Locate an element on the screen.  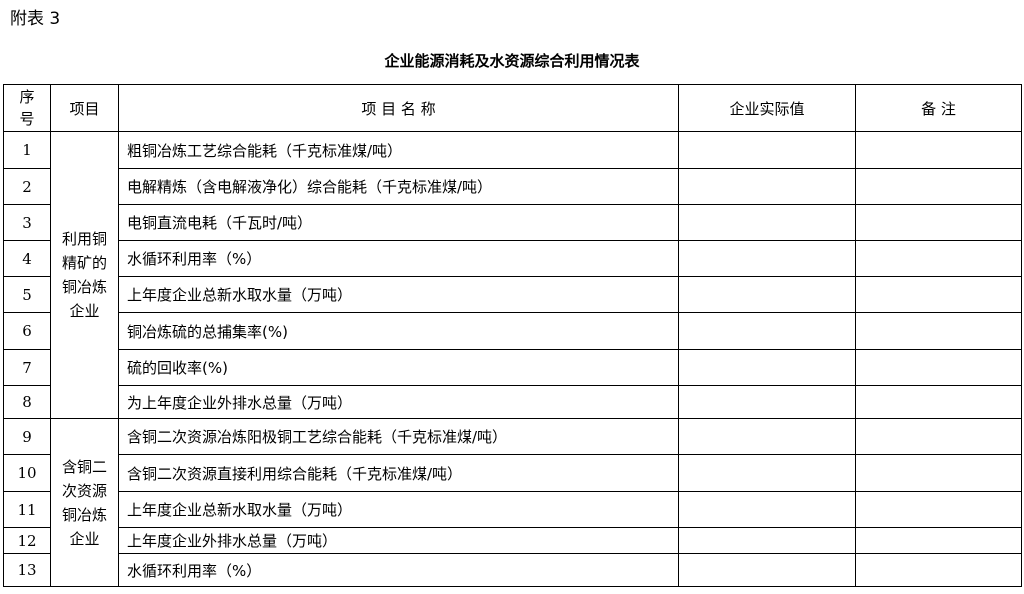
table-row: 10 含铜二次资源直接利用综合能耗（千克标准煤/吨） is located at coordinates (512, 473).